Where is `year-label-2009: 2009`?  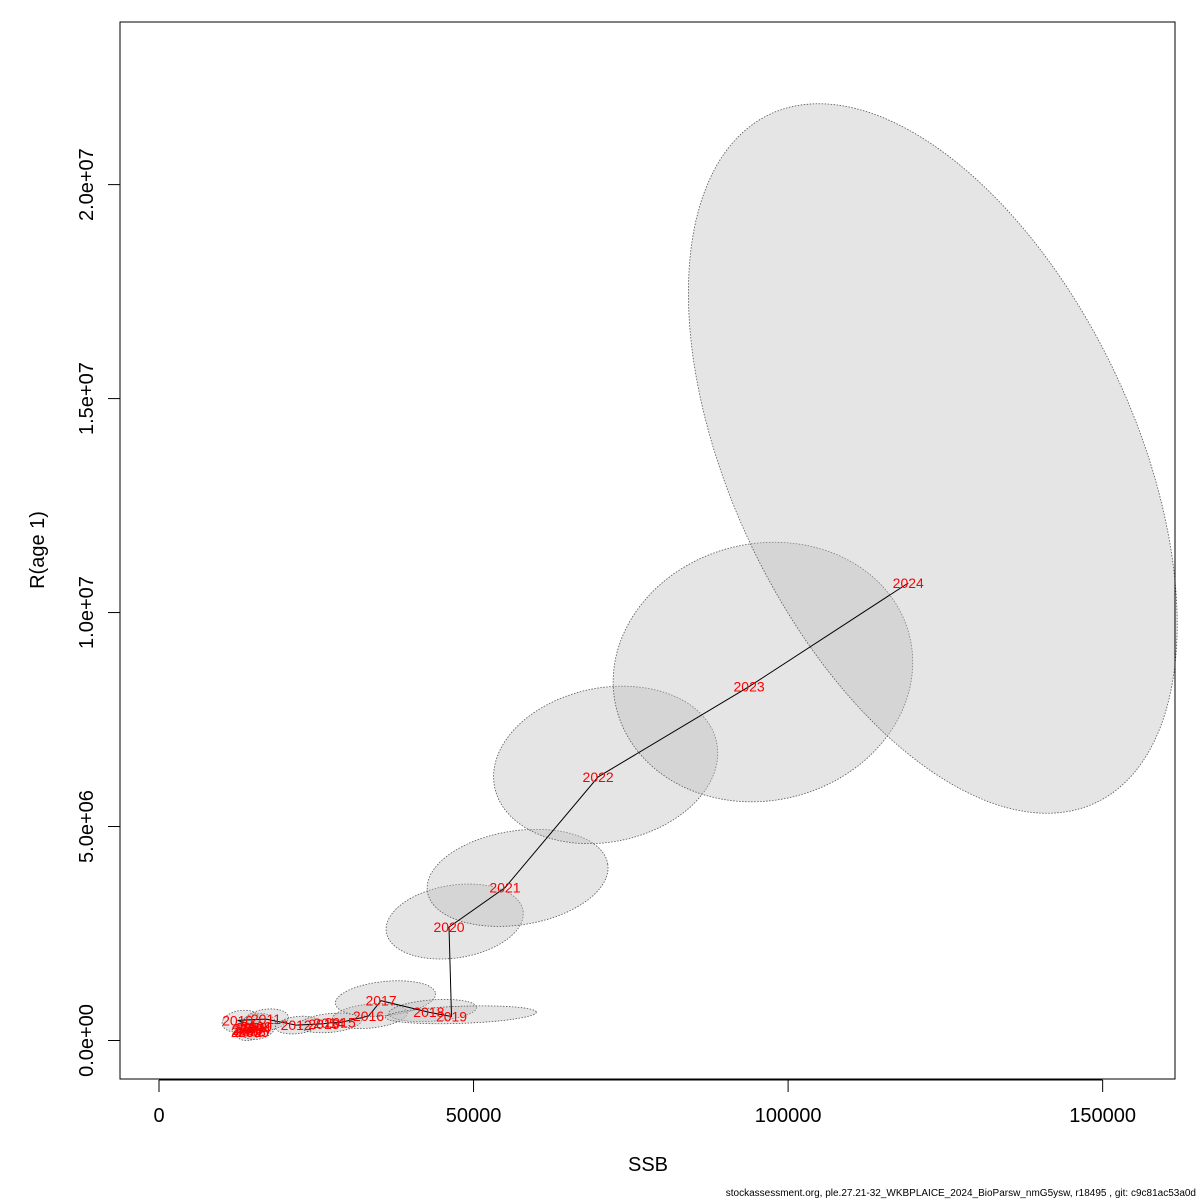
year-label-2009: 2009 is located at coordinates (256, 1026).